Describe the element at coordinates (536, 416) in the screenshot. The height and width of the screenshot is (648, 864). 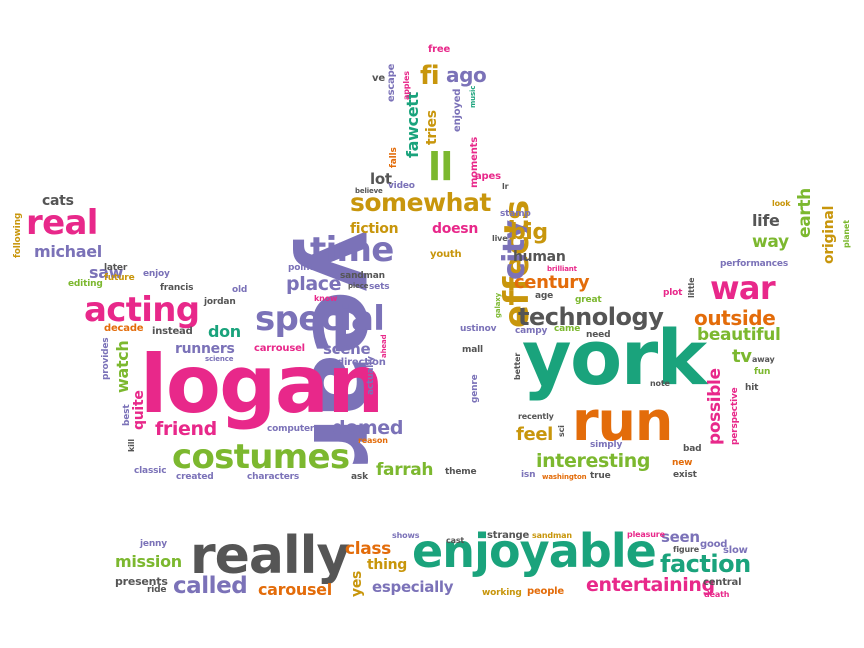
I see `word-recently: recently` at that location.